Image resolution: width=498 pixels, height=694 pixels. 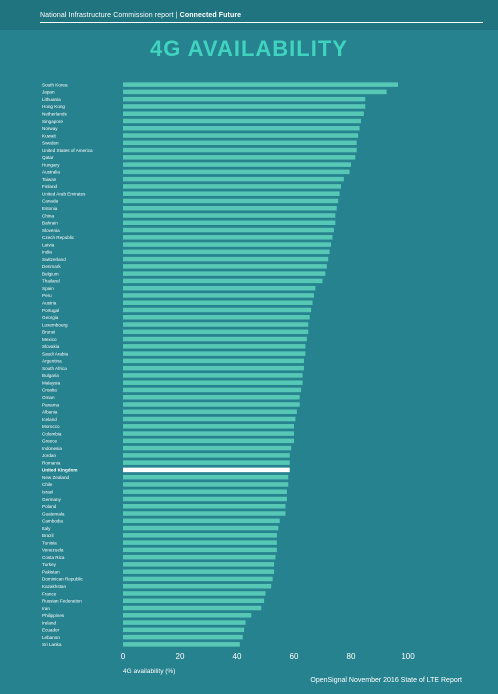 I want to click on bar-russian-federation, so click(x=194, y=601).